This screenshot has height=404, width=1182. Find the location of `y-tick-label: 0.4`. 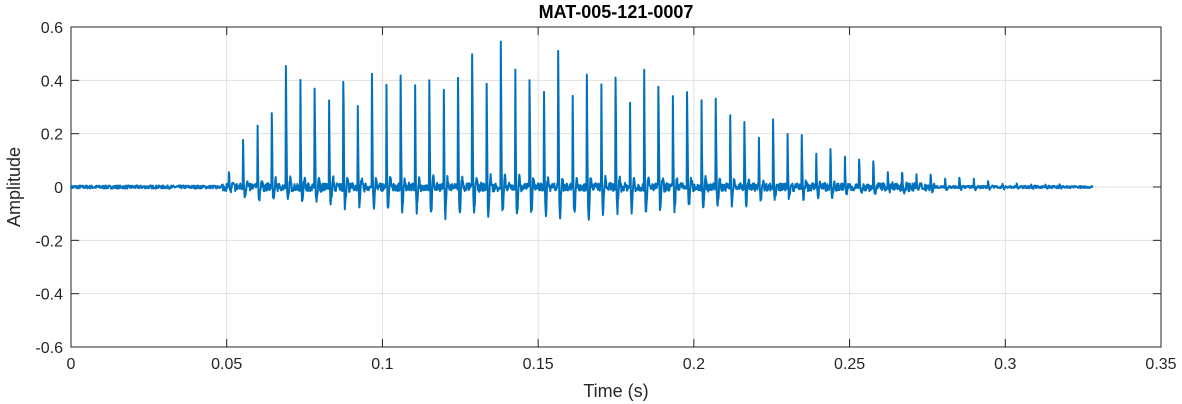

y-tick-label: 0.4 is located at coordinates (52, 81).